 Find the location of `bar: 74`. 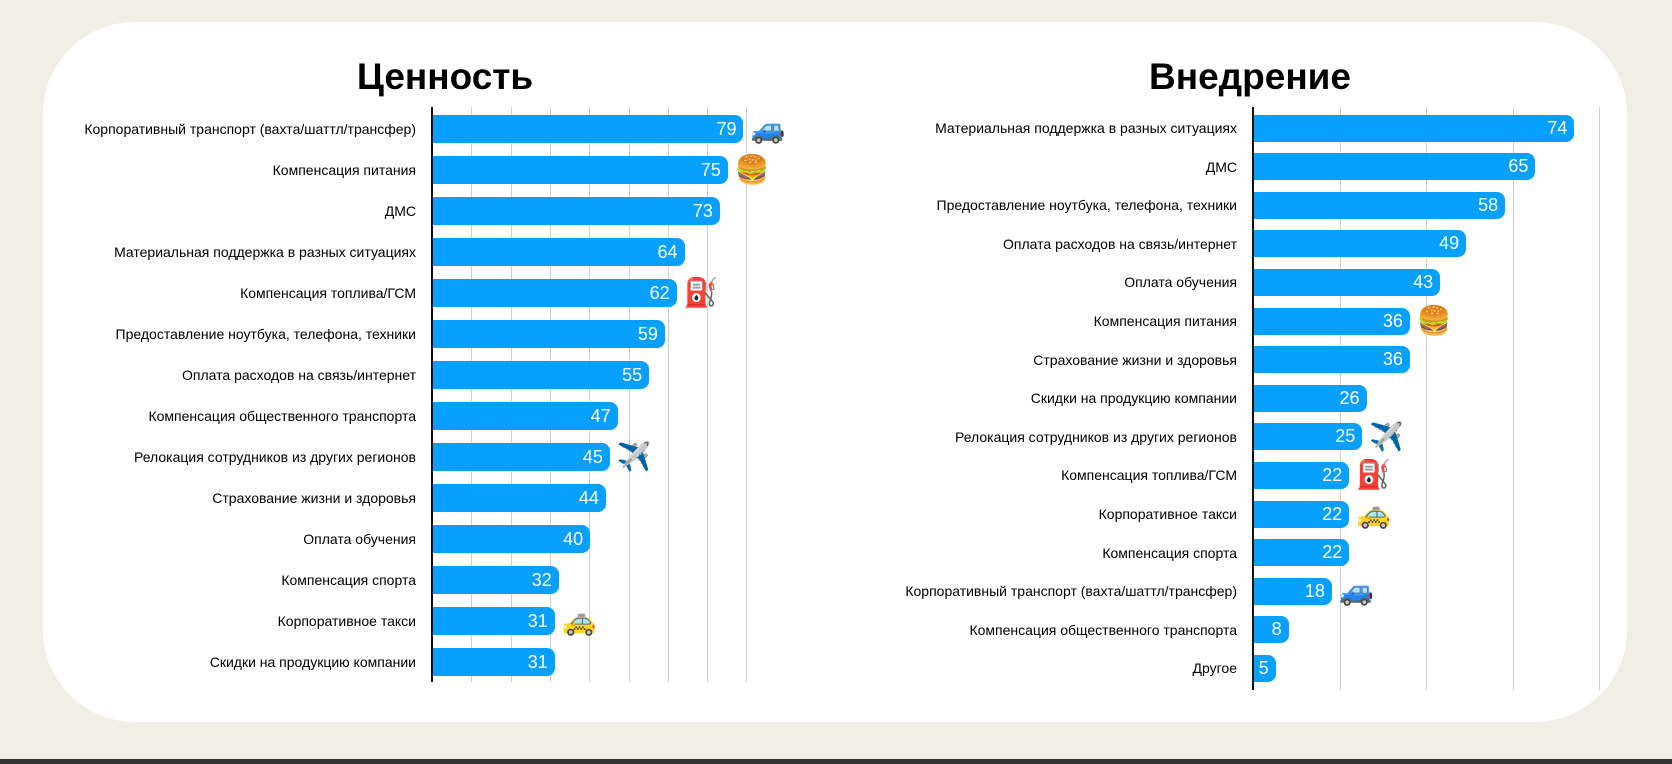

bar: 74 is located at coordinates (1414, 128).